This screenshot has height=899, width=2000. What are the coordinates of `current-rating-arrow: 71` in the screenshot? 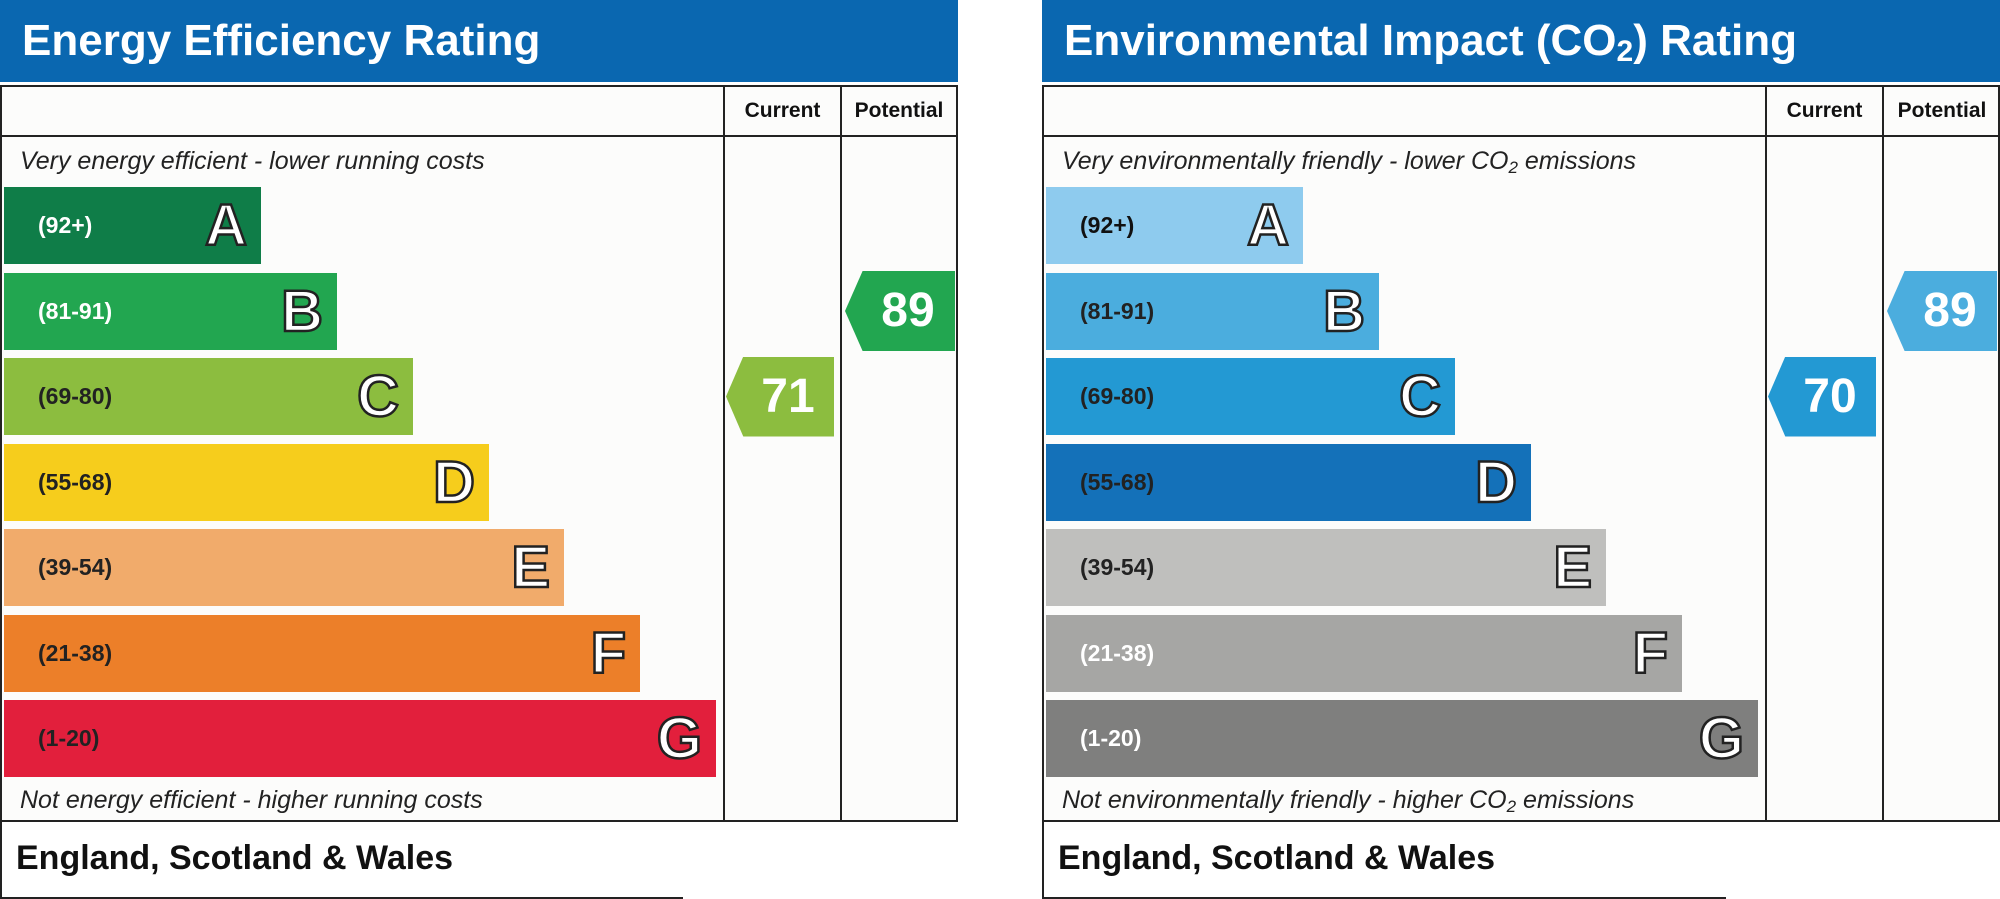 It's located at (780, 396).